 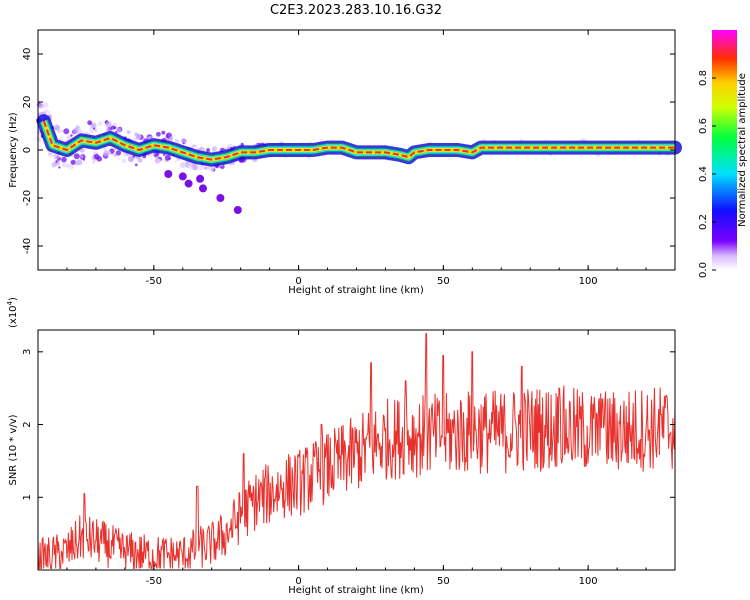 I want to click on y-tick-label: -20, so click(x=27, y=198).